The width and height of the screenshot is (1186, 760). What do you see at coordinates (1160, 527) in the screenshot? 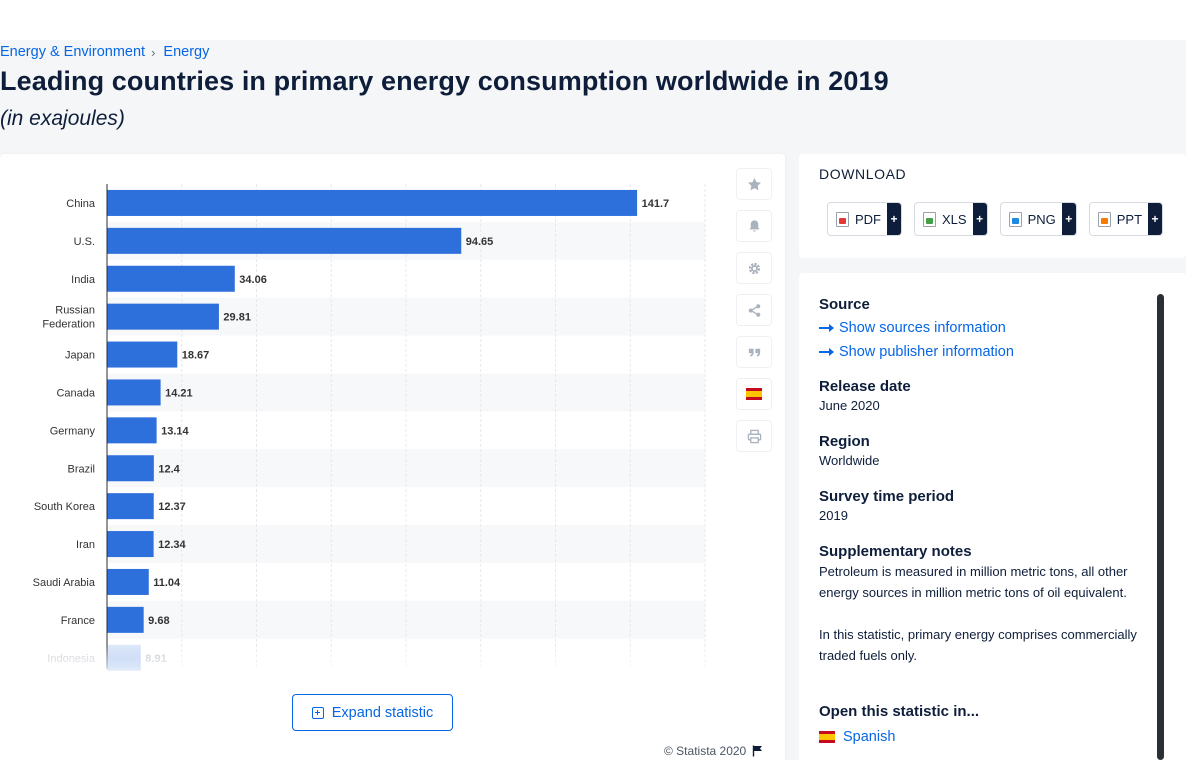
I see `info-scrollbar` at bounding box center [1160, 527].